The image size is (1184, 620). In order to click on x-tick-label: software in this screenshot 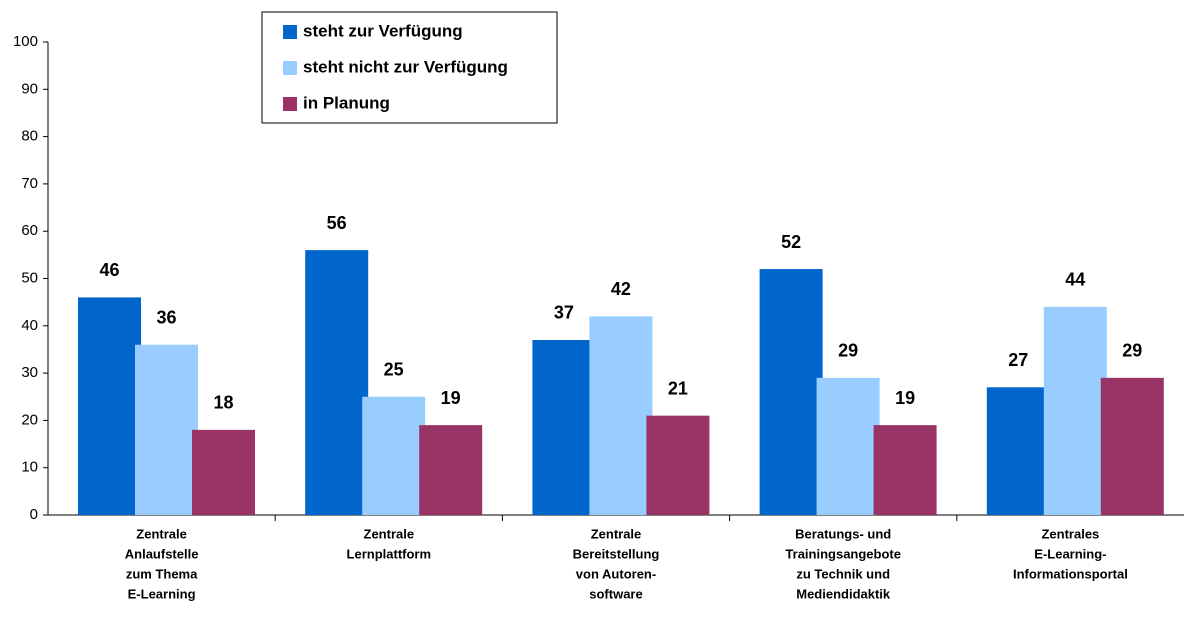, I will do `click(615, 593)`.